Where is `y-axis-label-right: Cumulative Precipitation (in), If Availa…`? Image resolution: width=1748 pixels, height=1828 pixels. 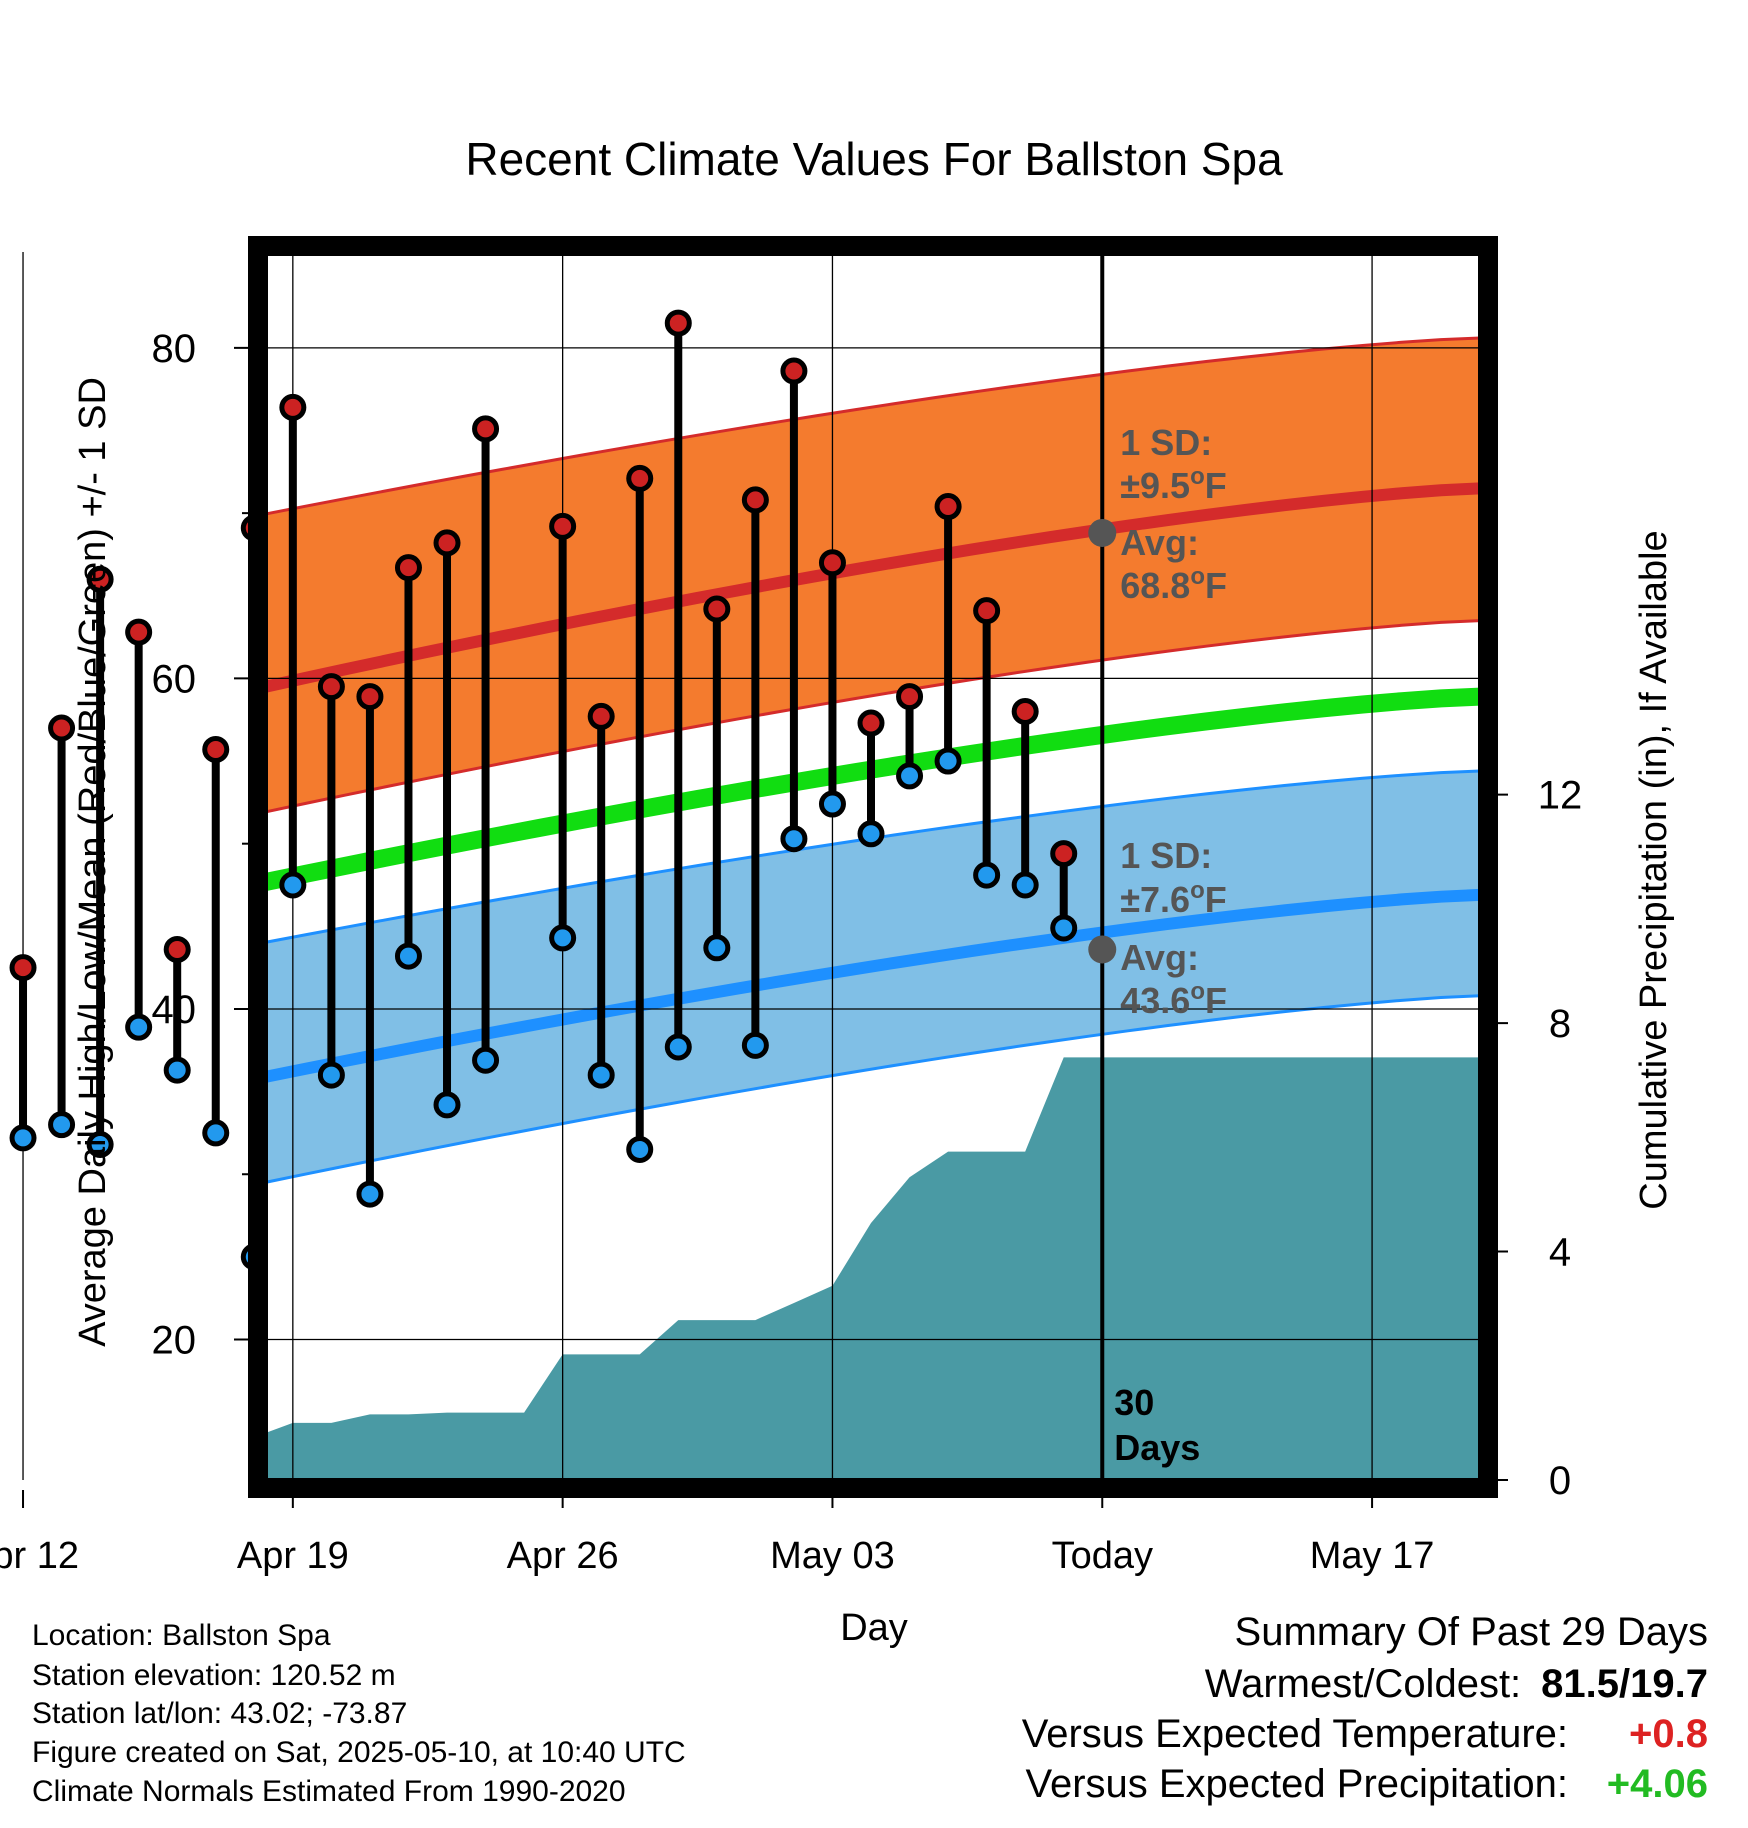 y-axis-label-right: Cumulative Precipitation (in), If Availa… is located at coordinates (1654, 869).